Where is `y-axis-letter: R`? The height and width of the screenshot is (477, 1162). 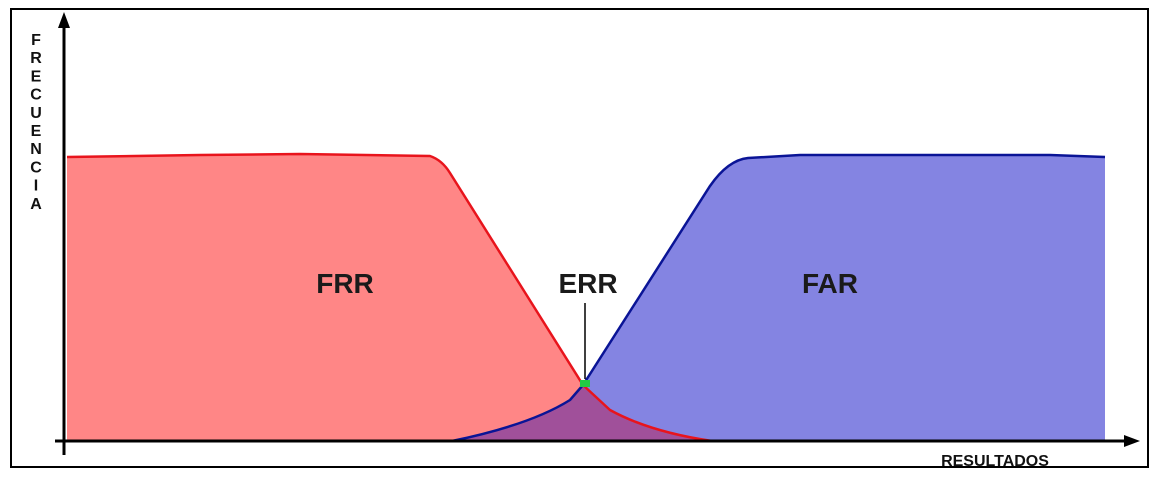 y-axis-letter: R is located at coordinates (36, 58).